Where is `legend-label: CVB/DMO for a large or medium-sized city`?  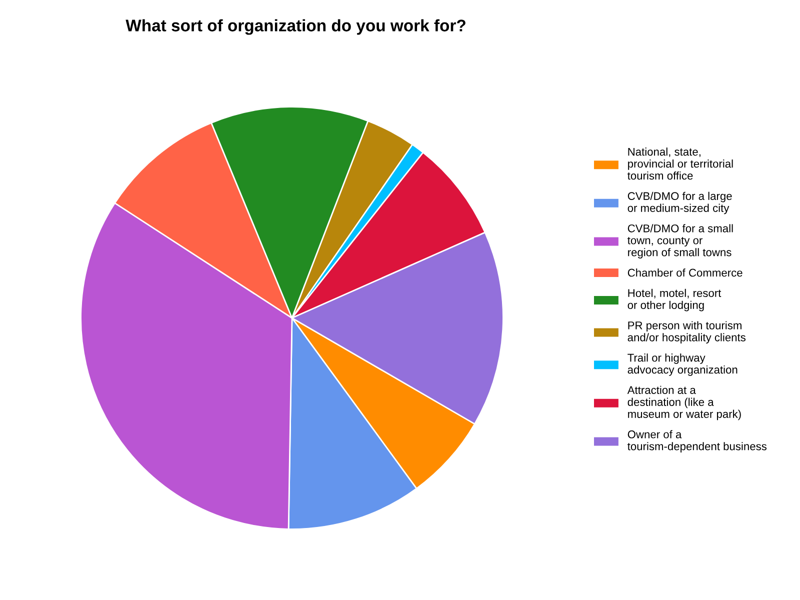 legend-label: CVB/DMO for a large or medium-sized city is located at coordinates (680, 203).